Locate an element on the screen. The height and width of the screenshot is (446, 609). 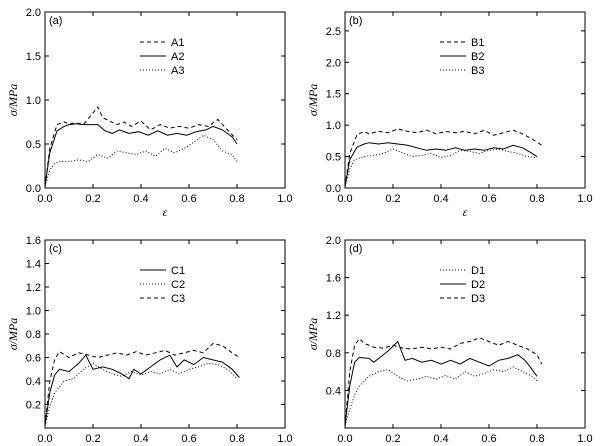
series-line-B1 is located at coordinates (443, 157).